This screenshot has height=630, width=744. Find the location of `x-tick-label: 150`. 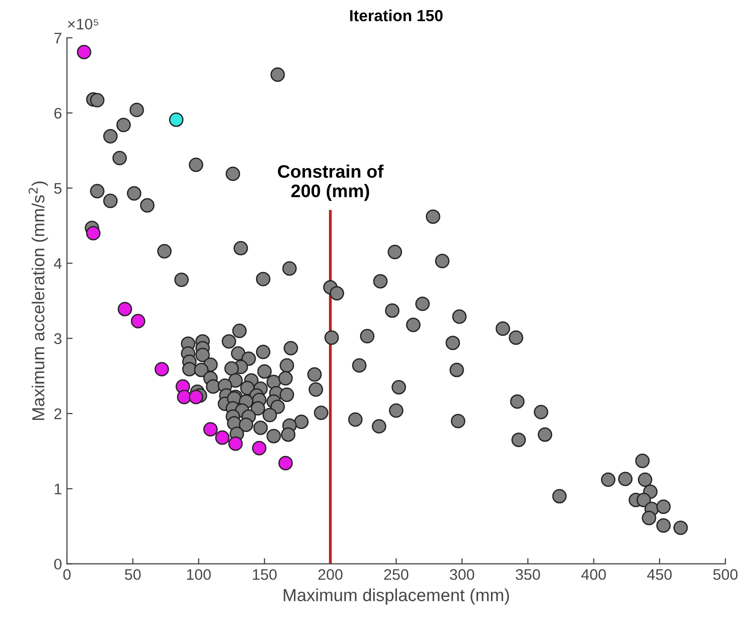

x-tick-label: 150 is located at coordinates (264, 574).